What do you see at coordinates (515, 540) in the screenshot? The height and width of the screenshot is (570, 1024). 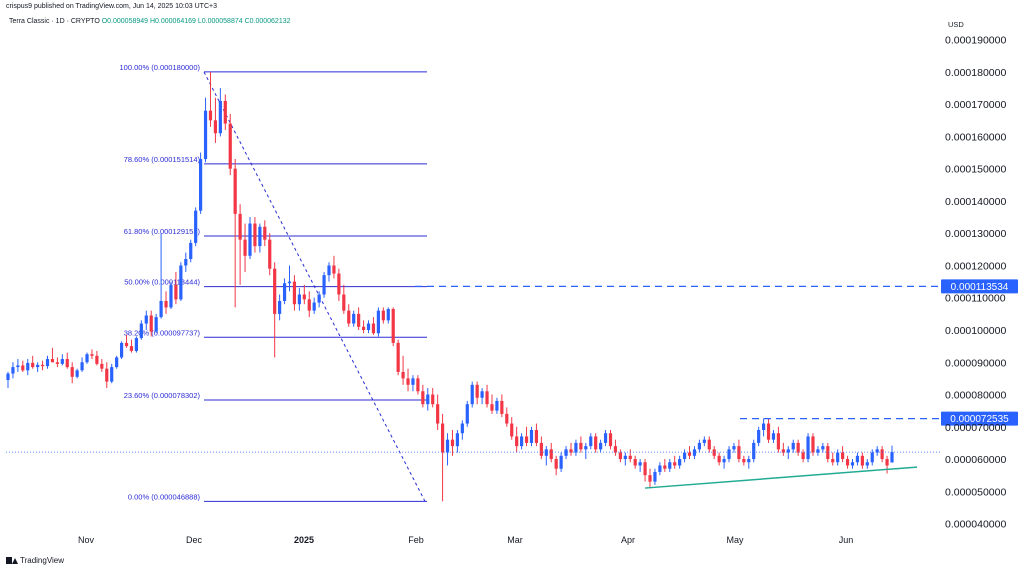 I see `time-tick-label: Mar` at bounding box center [515, 540].